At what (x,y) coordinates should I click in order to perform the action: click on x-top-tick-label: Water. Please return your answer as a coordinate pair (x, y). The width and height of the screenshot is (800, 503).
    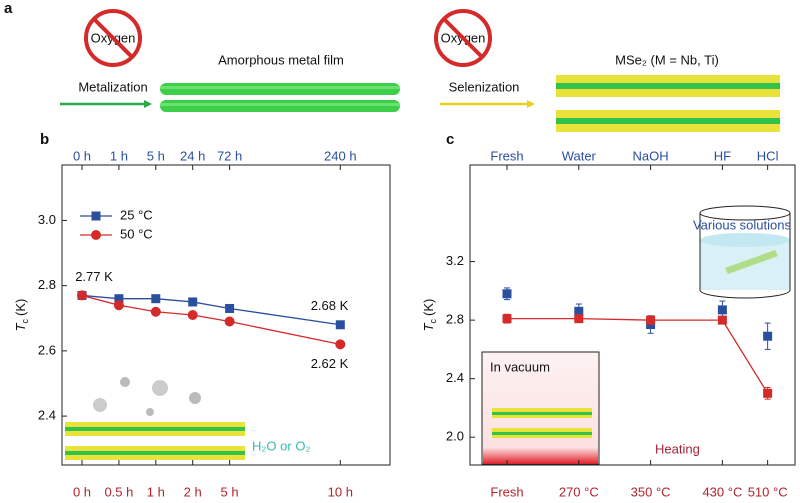
    Looking at the image, I should click on (579, 155).